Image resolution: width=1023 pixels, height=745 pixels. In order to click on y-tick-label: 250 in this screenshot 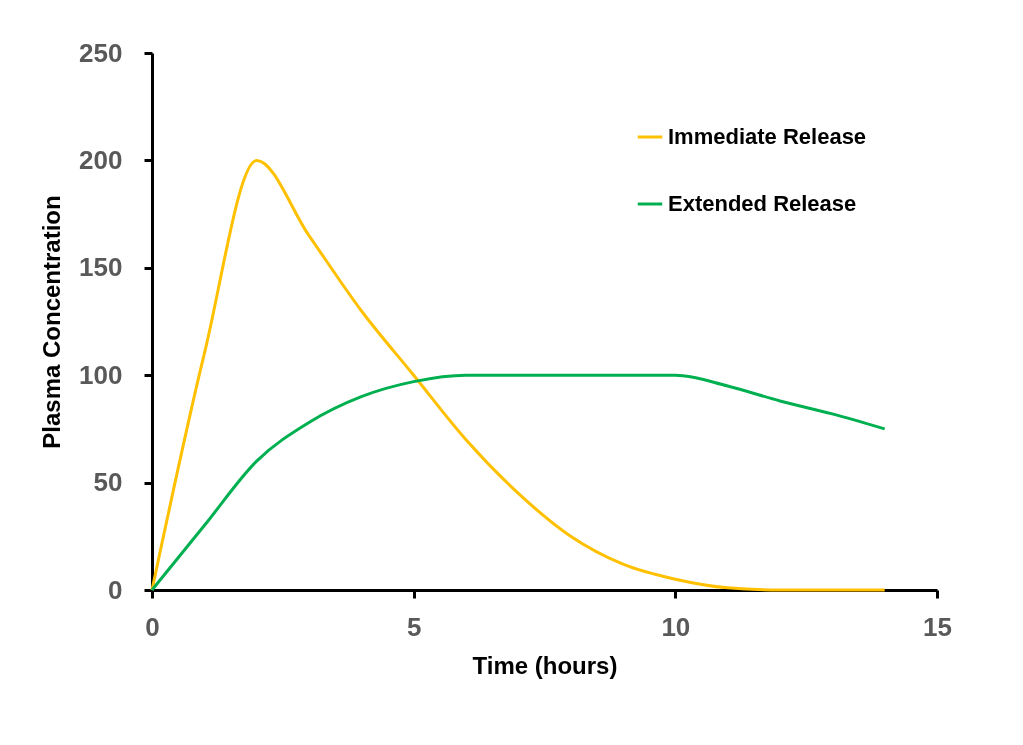, I will do `click(101, 52)`.